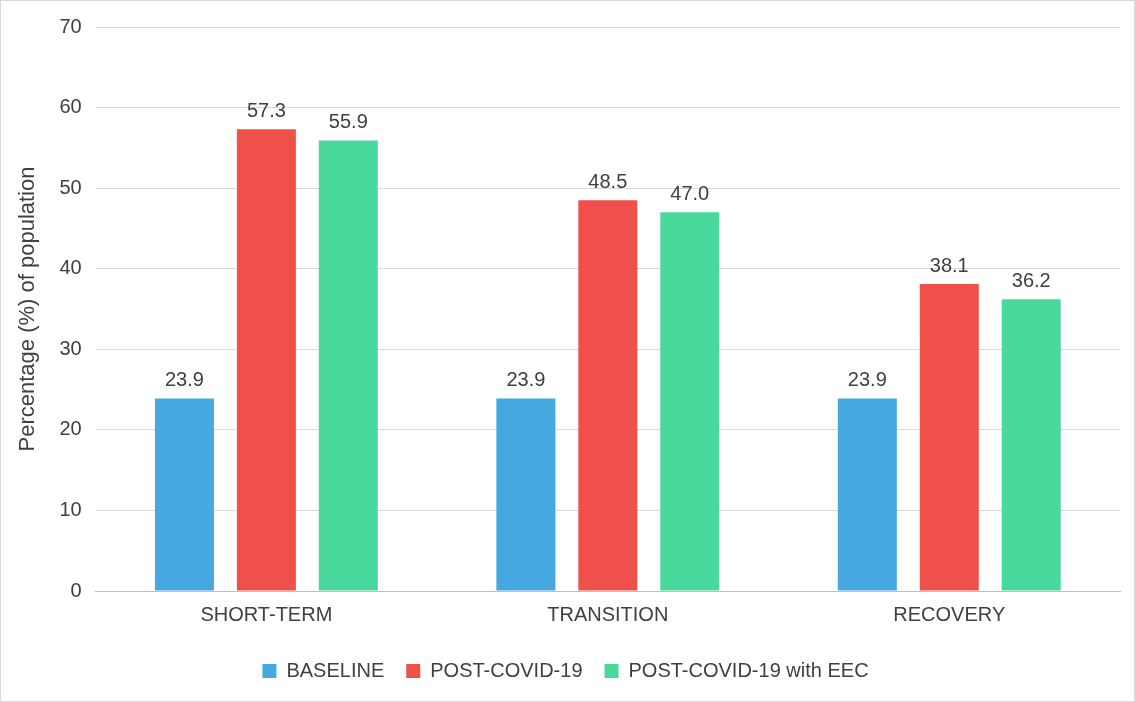 The height and width of the screenshot is (702, 1135). Describe the element at coordinates (506, 669) in the screenshot. I see `legend-label: POST-COVID-19` at that location.